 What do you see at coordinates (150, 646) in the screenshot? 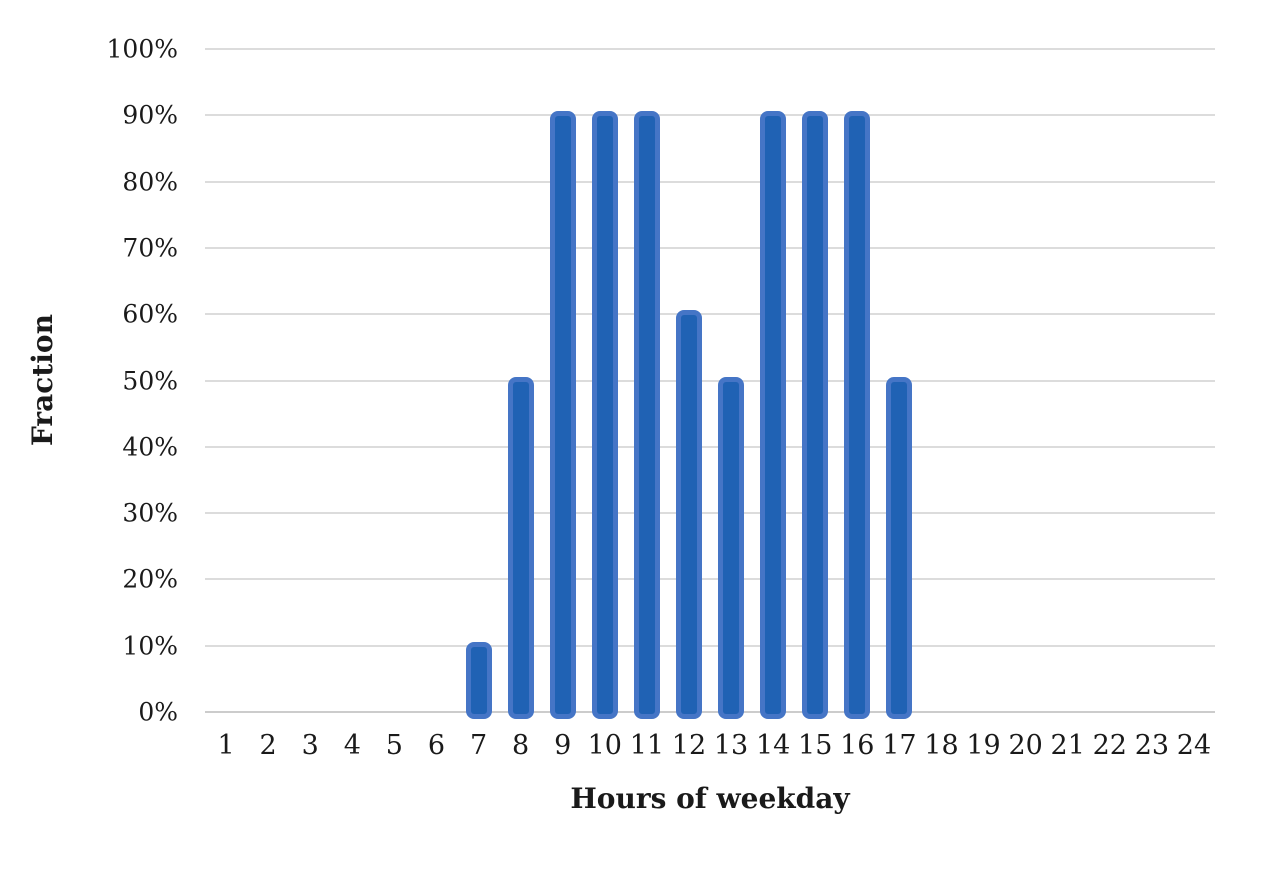
I see `y-tick-label: 10%` at bounding box center [150, 646].